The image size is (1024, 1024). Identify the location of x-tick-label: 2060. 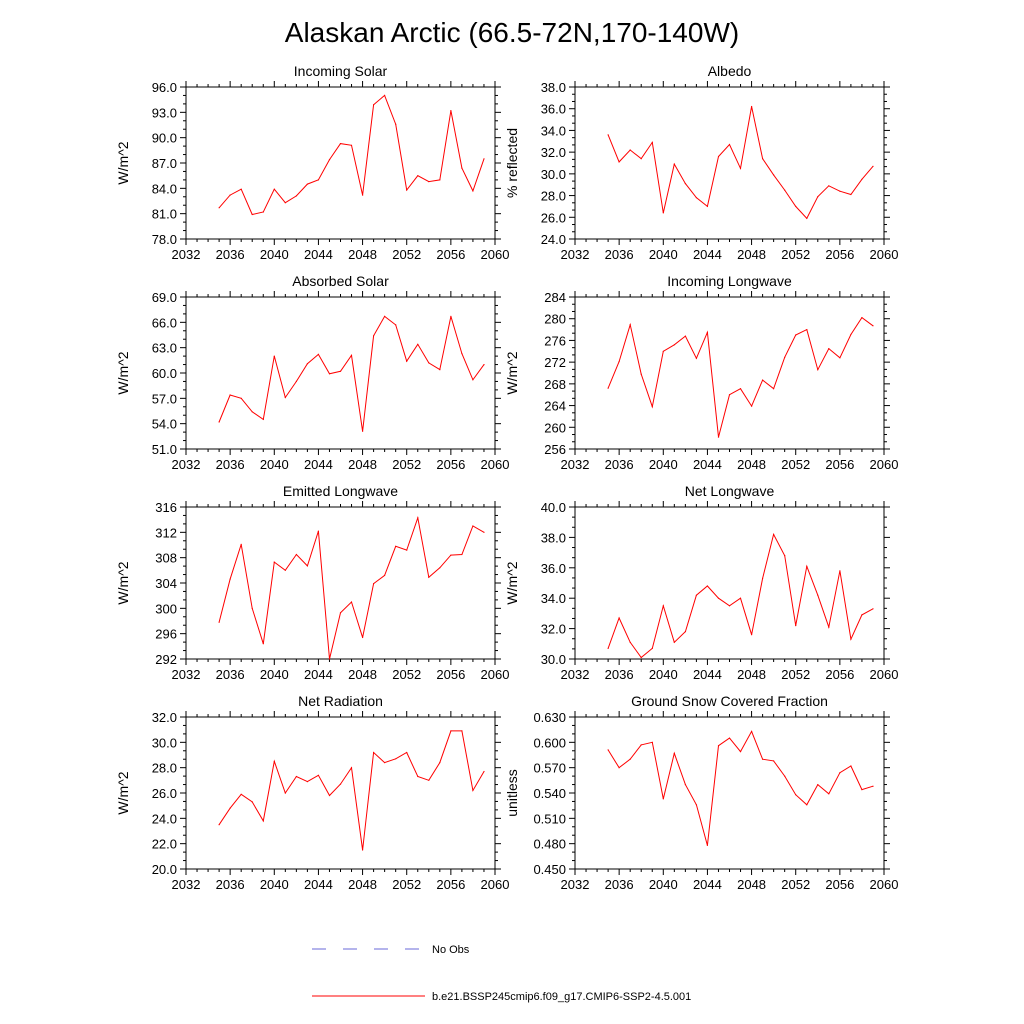
(884, 464).